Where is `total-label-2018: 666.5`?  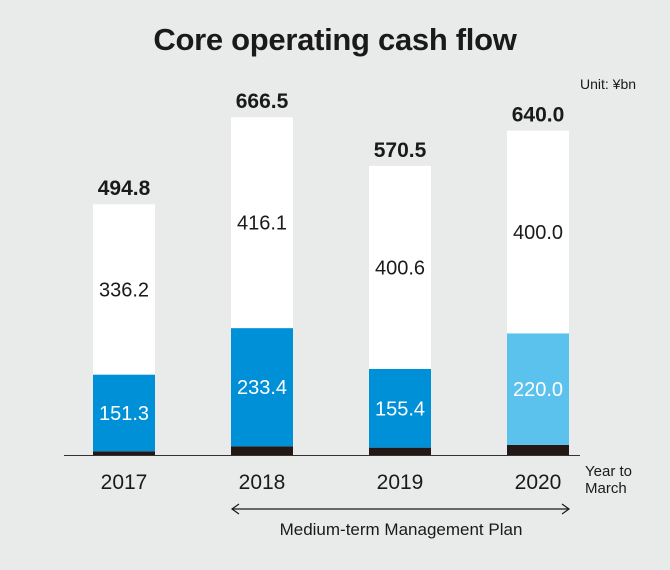
total-label-2018: 666.5 is located at coordinates (262, 101).